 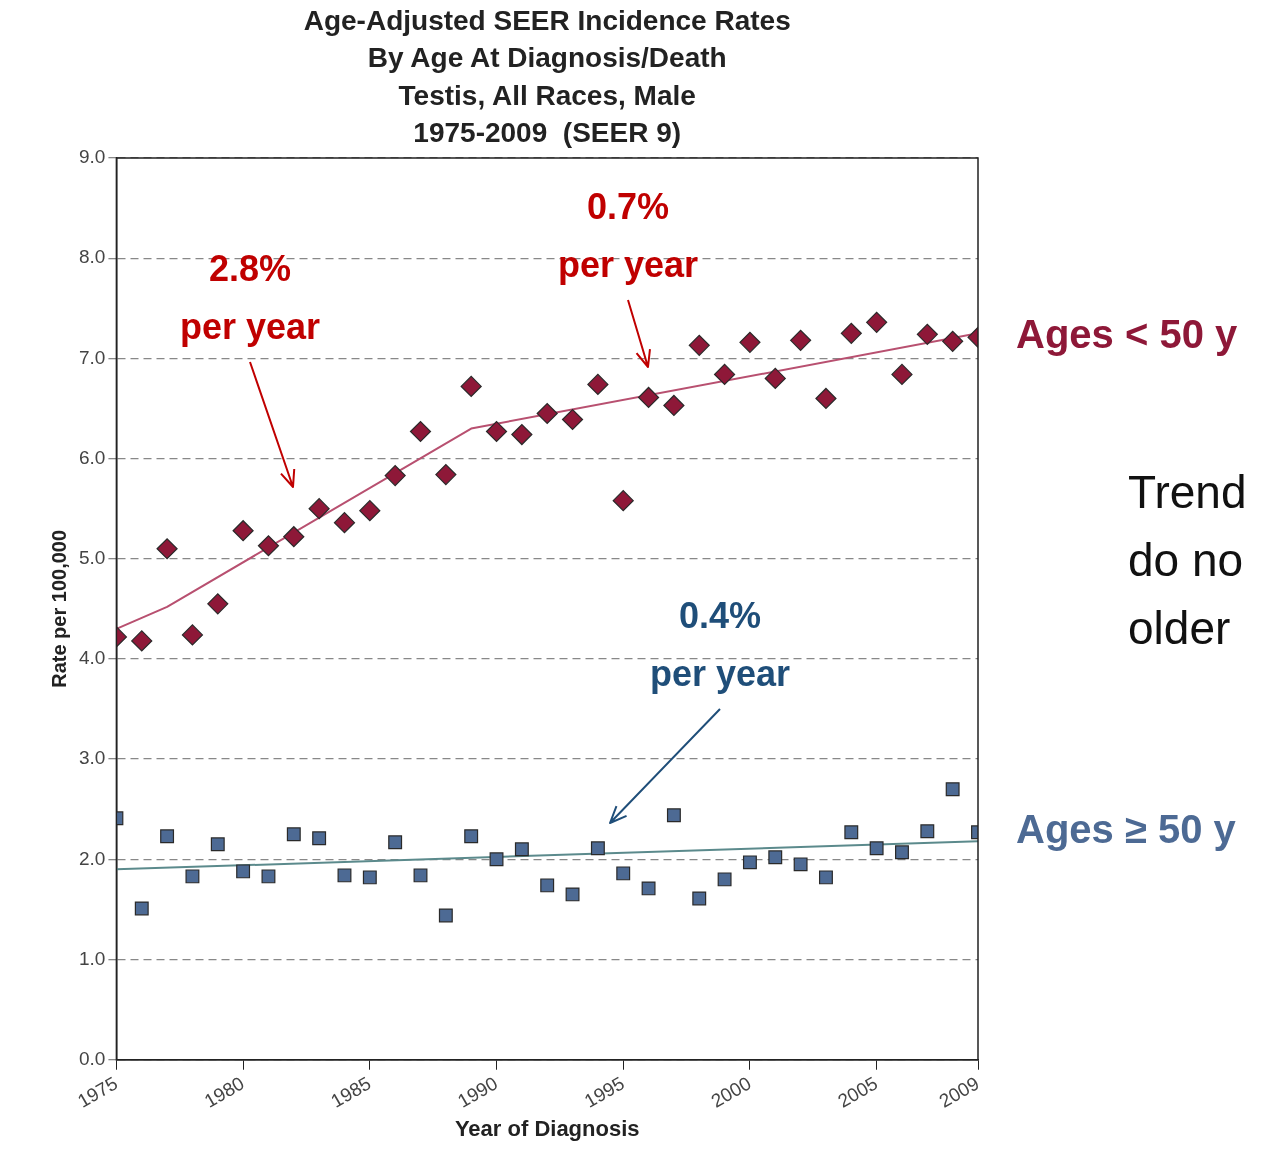 What do you see at coordinates (250, 297) in the screenshot?
I see `annotation: 2.8% per year` at bounding box center [250, 297].